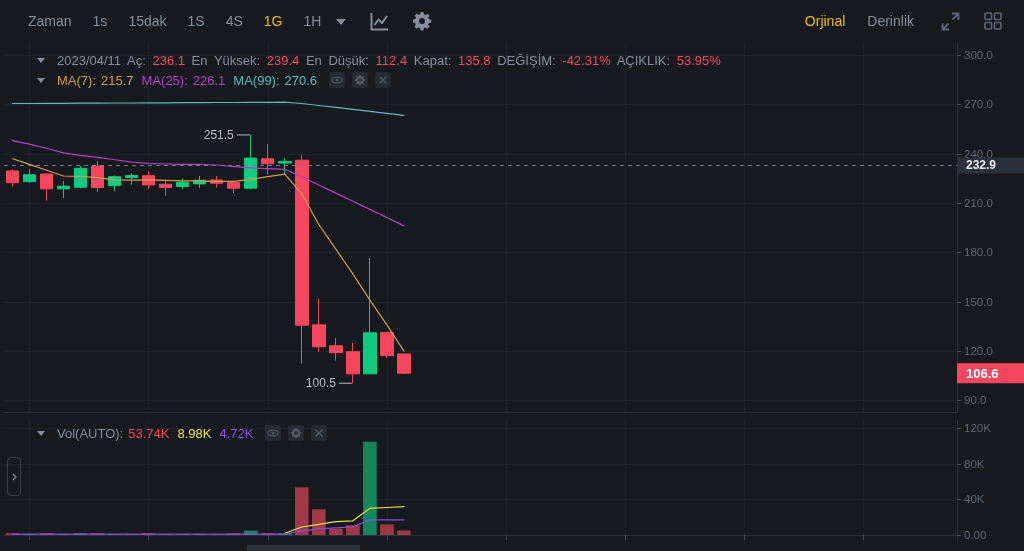 The width and height of the screenshot is (1024, 551). I want to click on y-tick-label: 120.0, so click(978, 351).